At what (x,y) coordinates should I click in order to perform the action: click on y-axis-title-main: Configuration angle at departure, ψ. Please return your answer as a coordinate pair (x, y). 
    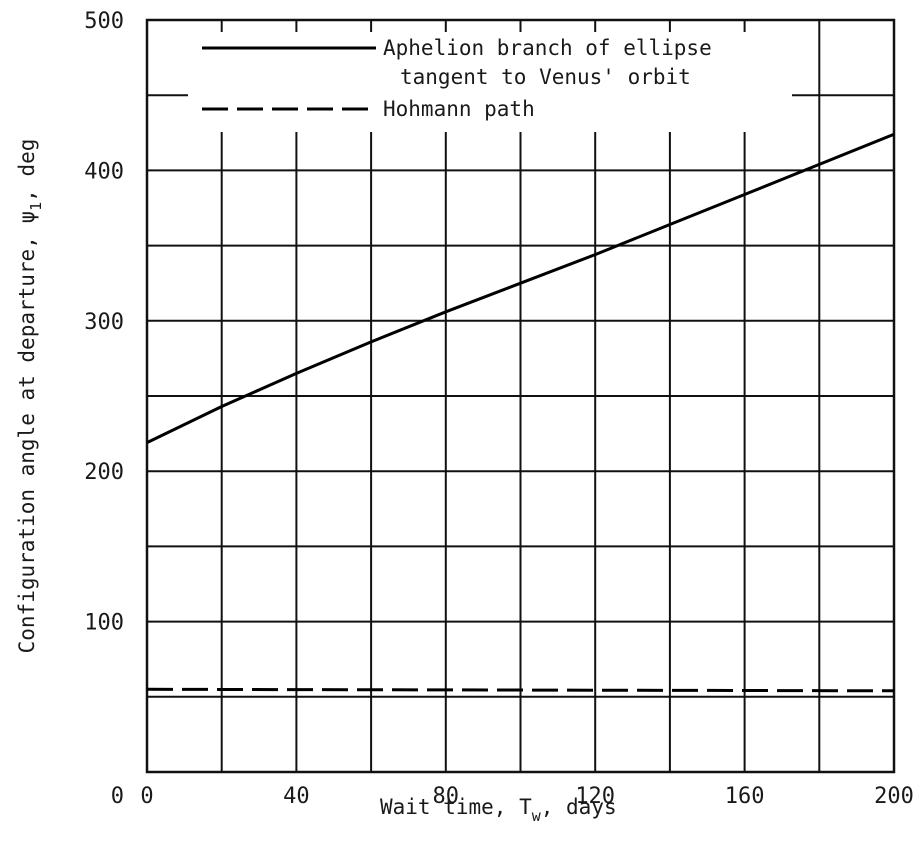
    Looking at the image, I should click on (27, 432).